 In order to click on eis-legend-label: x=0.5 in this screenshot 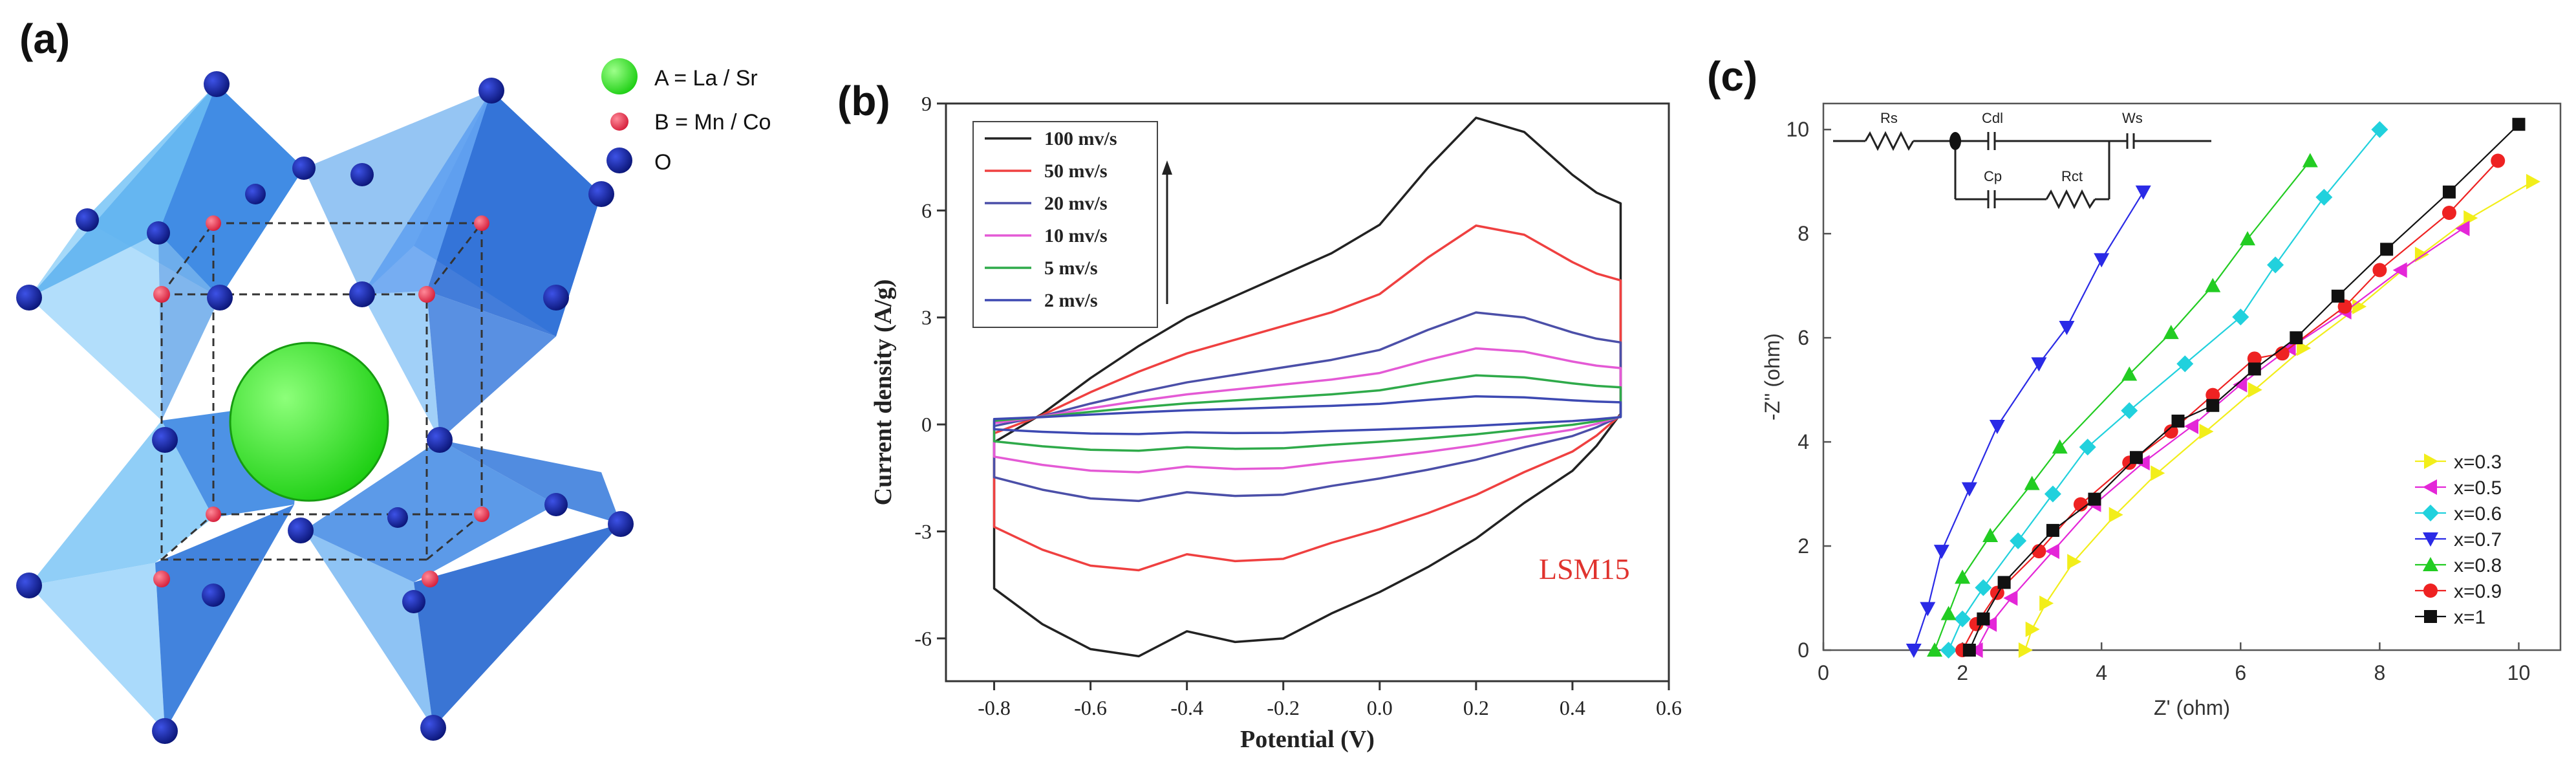, I will do `click(2478, 488)`.